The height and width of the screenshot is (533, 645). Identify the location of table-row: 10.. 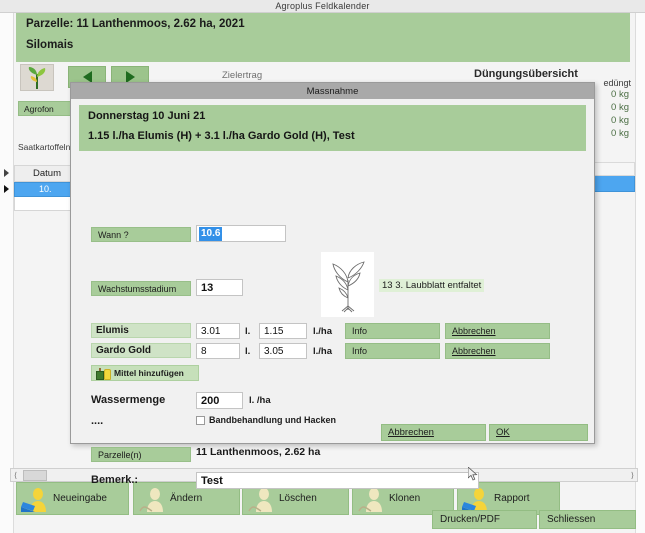
(45, 189).